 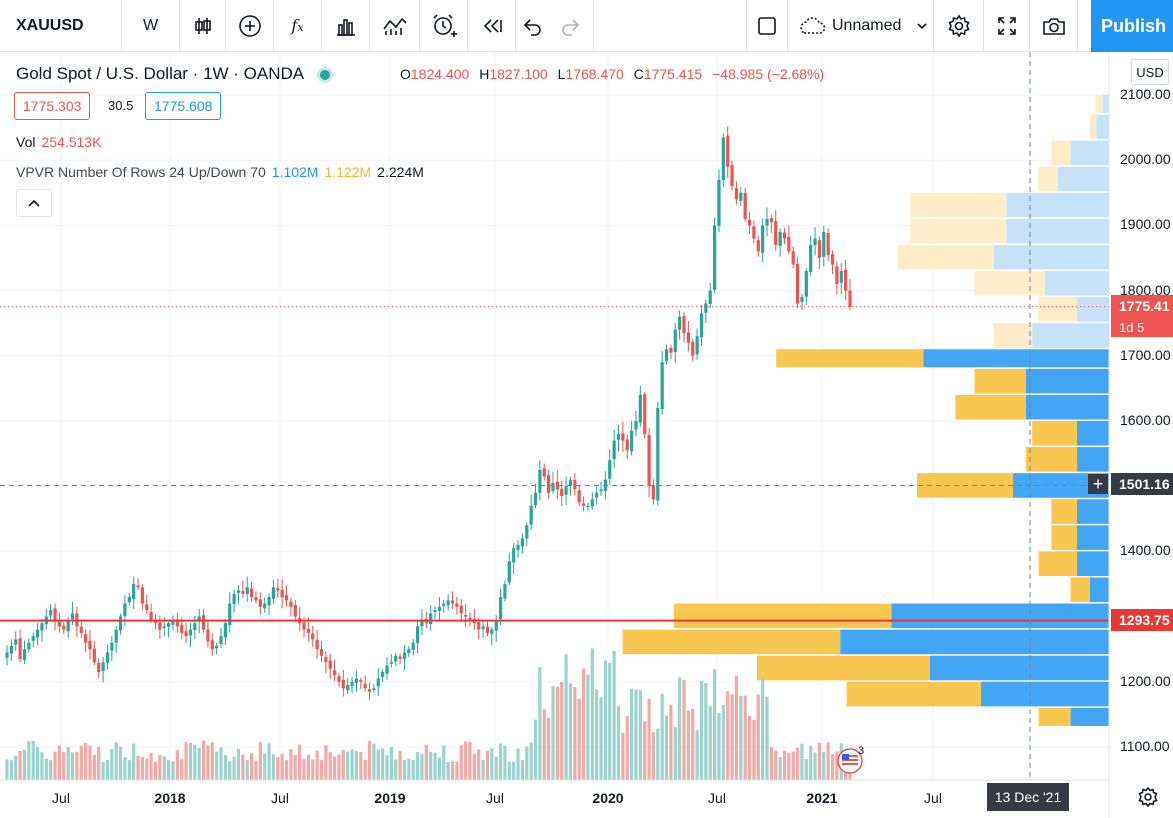 I want to click on layout-menu-button: Unnamed, so click(x=861, y=26).